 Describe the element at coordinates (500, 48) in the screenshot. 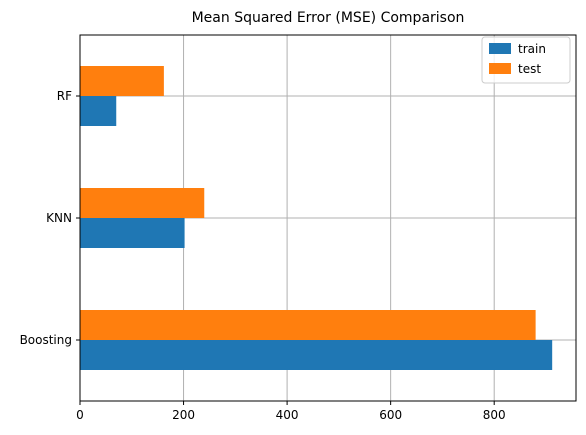

I see `legend-swatch-train` at that location.